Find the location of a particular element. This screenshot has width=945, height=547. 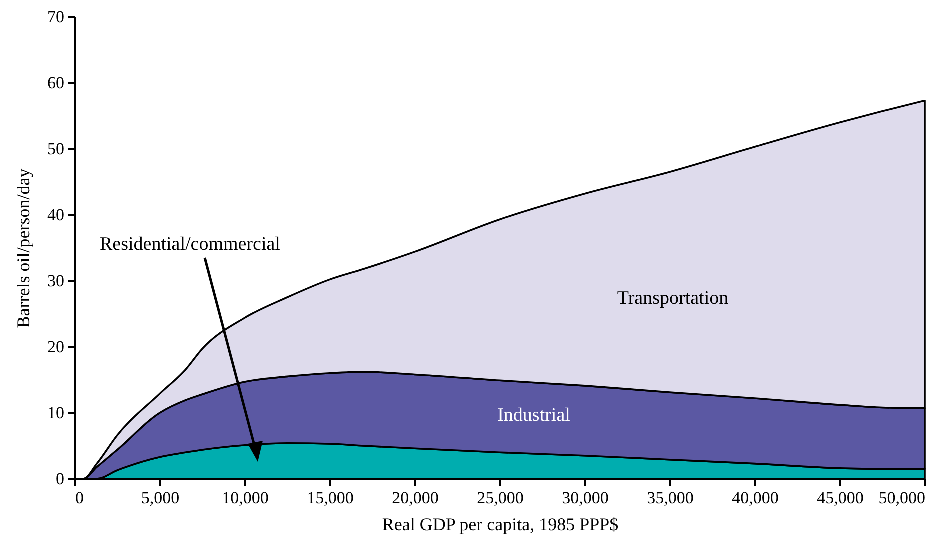

y-tick-label: 10 is located at coordinates (56, 413).